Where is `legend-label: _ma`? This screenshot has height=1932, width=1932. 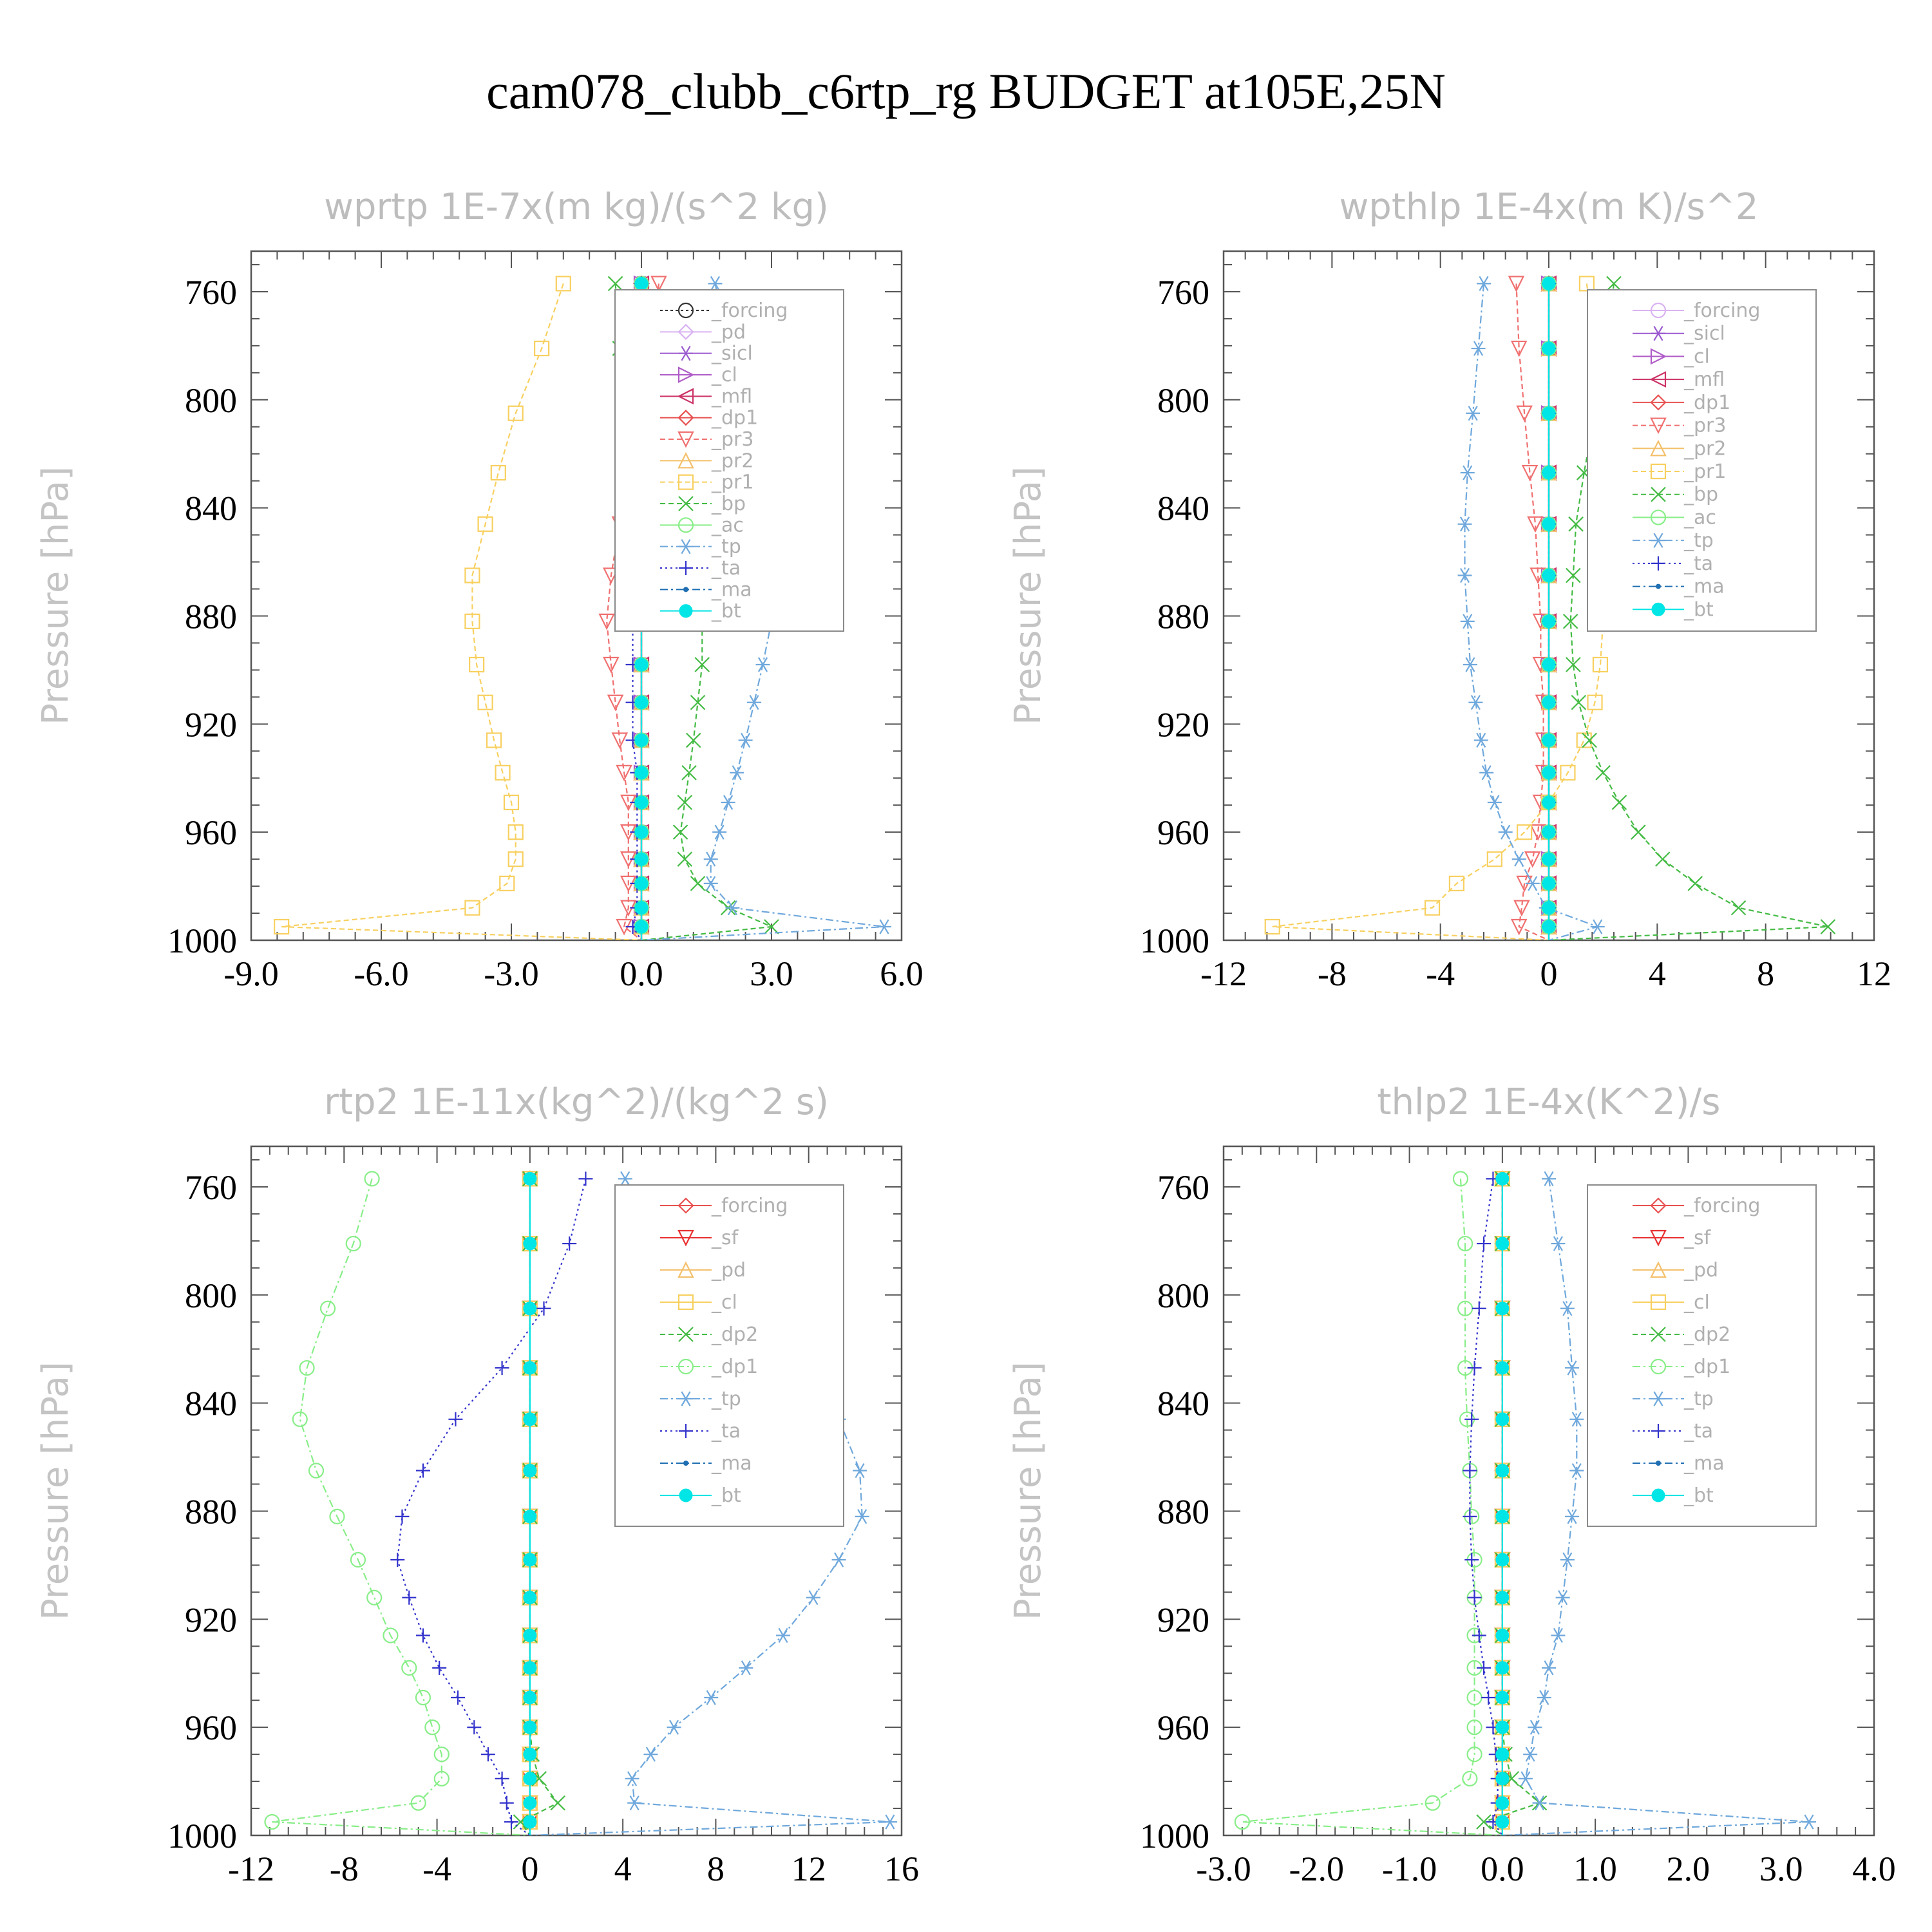 legend-label: _ma is located at coordinates (731, 589).